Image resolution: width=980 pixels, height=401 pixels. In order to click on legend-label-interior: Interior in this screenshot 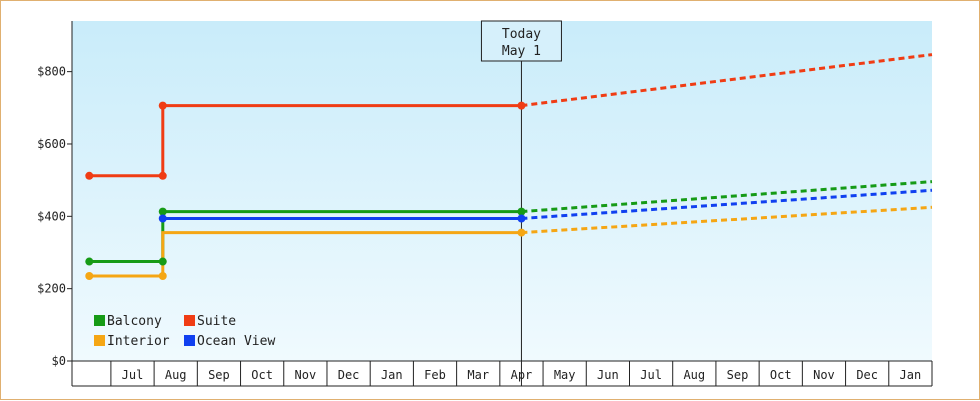, I will do `click(138, 341)`.